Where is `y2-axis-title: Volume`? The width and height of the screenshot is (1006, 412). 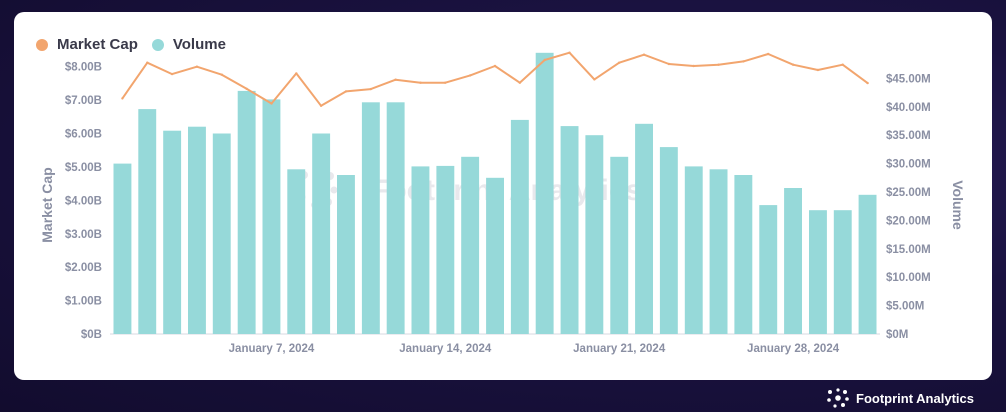
y2-axis-title: Volume is located at coordinates (958, 205).